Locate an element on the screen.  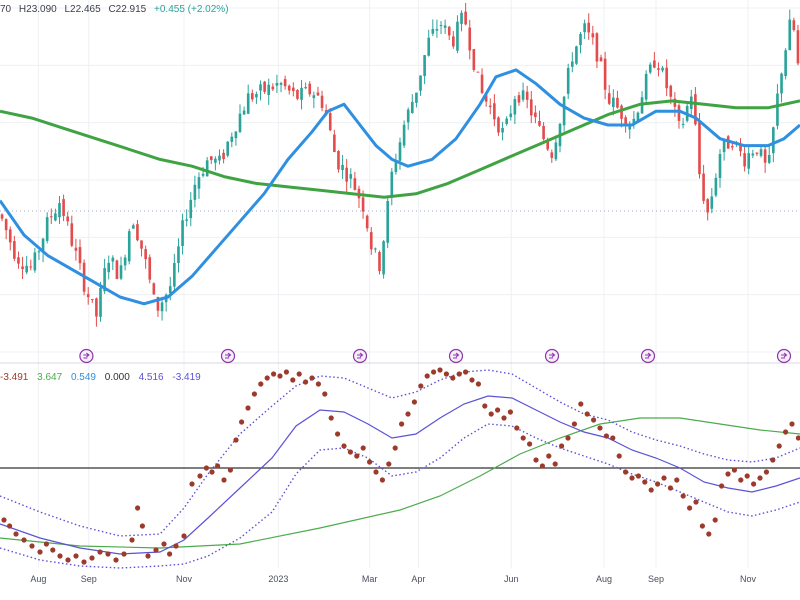
x-tick-label: Apr is located at coordinates (418, 579).